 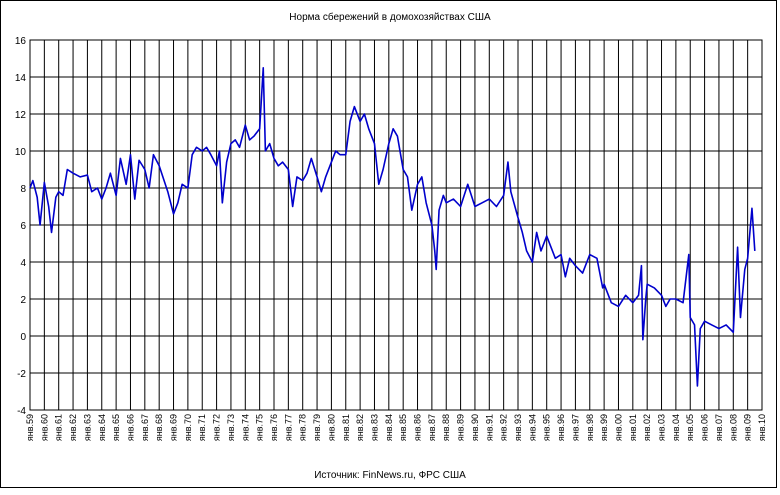 I want to click on x-tick-label: янв.79, so click(x=317, y=427).